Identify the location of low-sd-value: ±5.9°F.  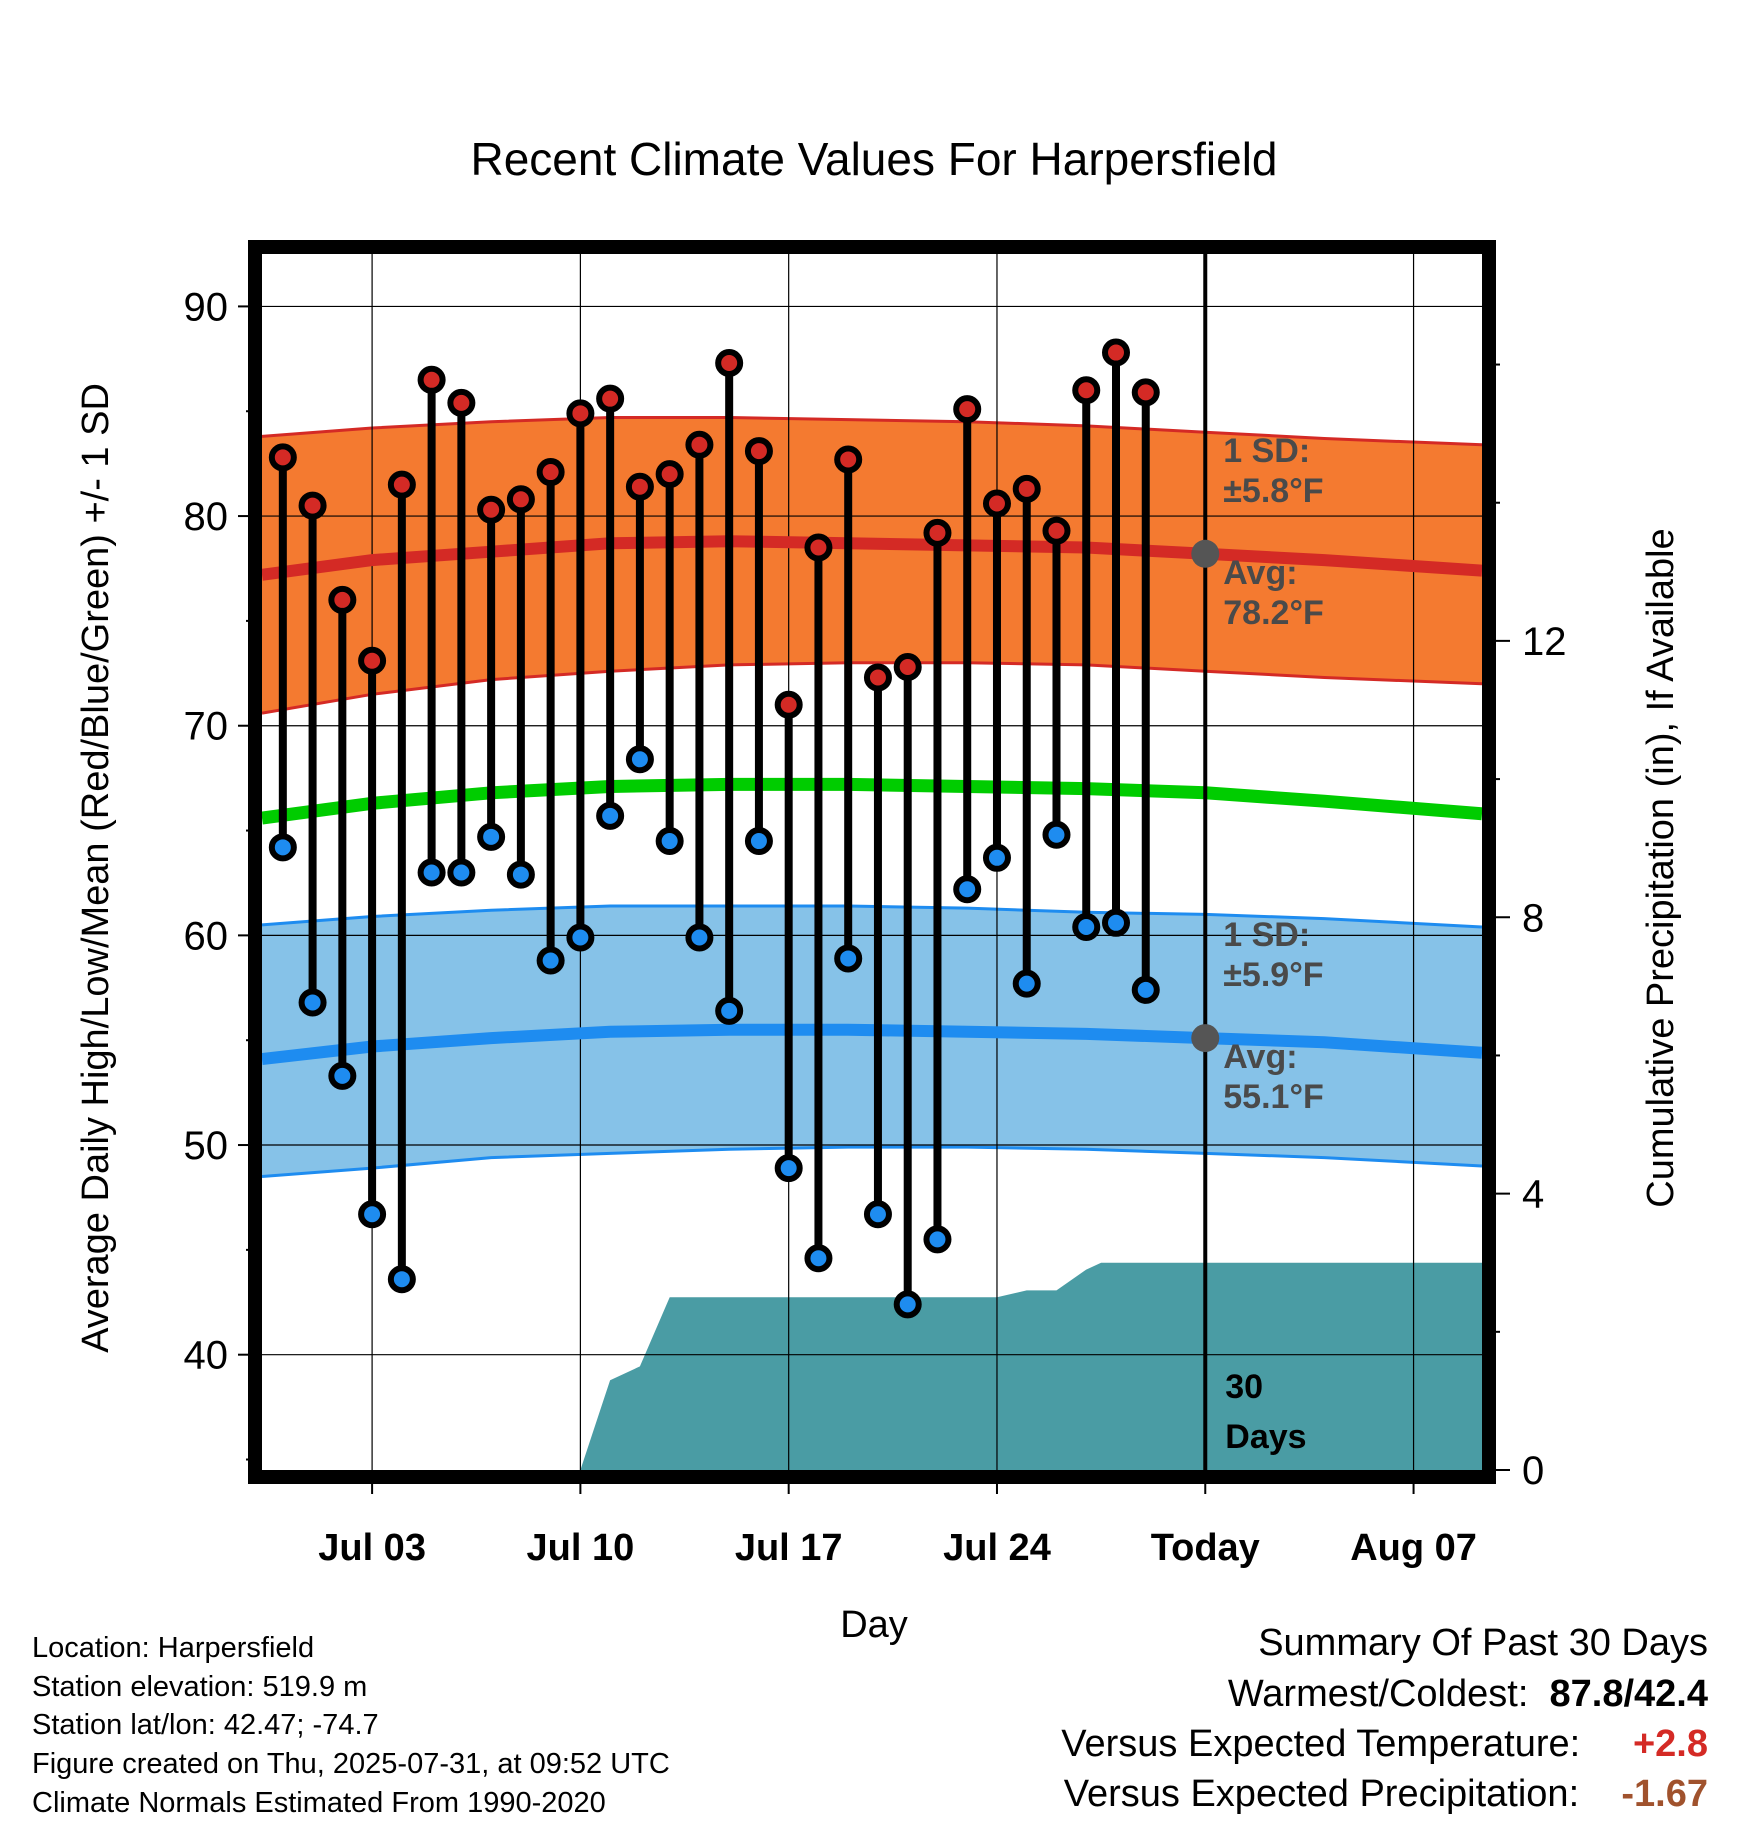
(1273, 975).